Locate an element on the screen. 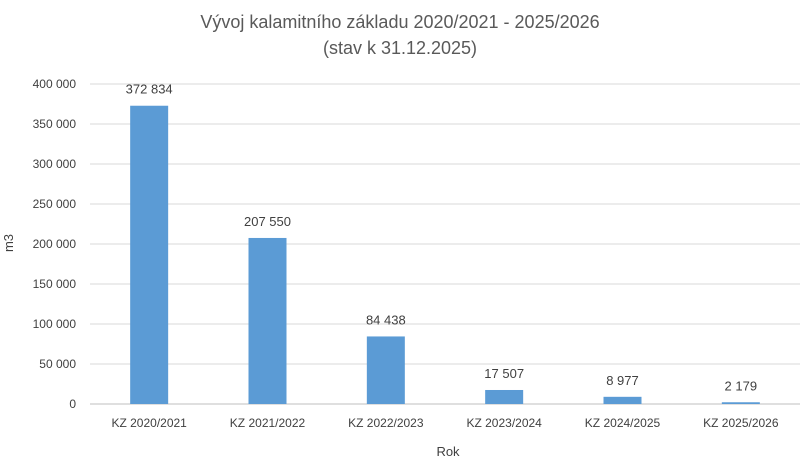 This screenshot has height=470, width=800. y-tick-label: 250 000 is located at coordinates (55, 204).